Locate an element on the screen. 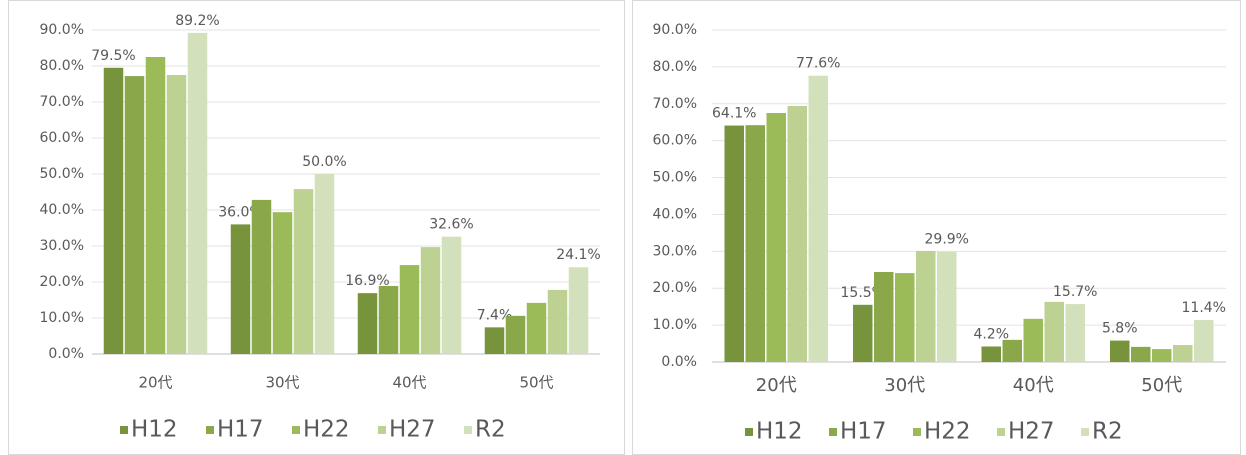 This screenshot has width=1246, height=455. data-label: 16.9% is located at coordinates (367, 281).